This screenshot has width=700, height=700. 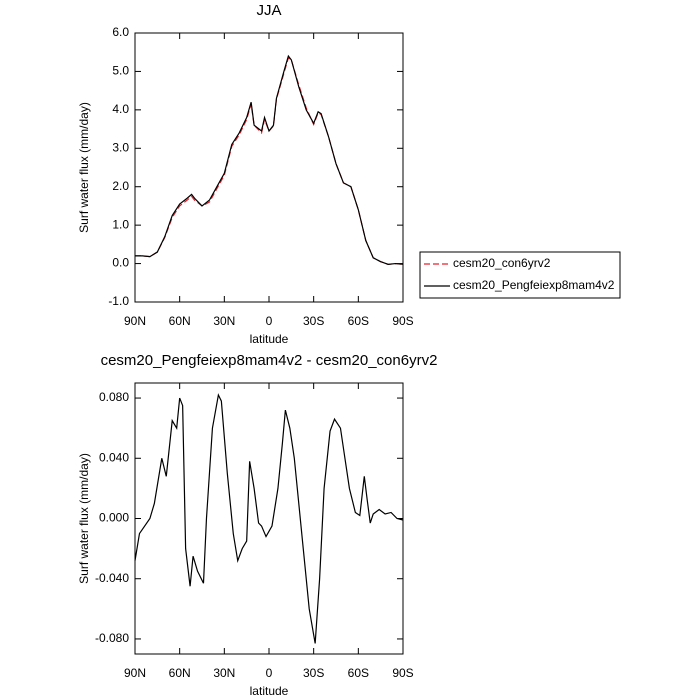 I want to click on y-tick-label: 0.000, so click(x=114, y=518).